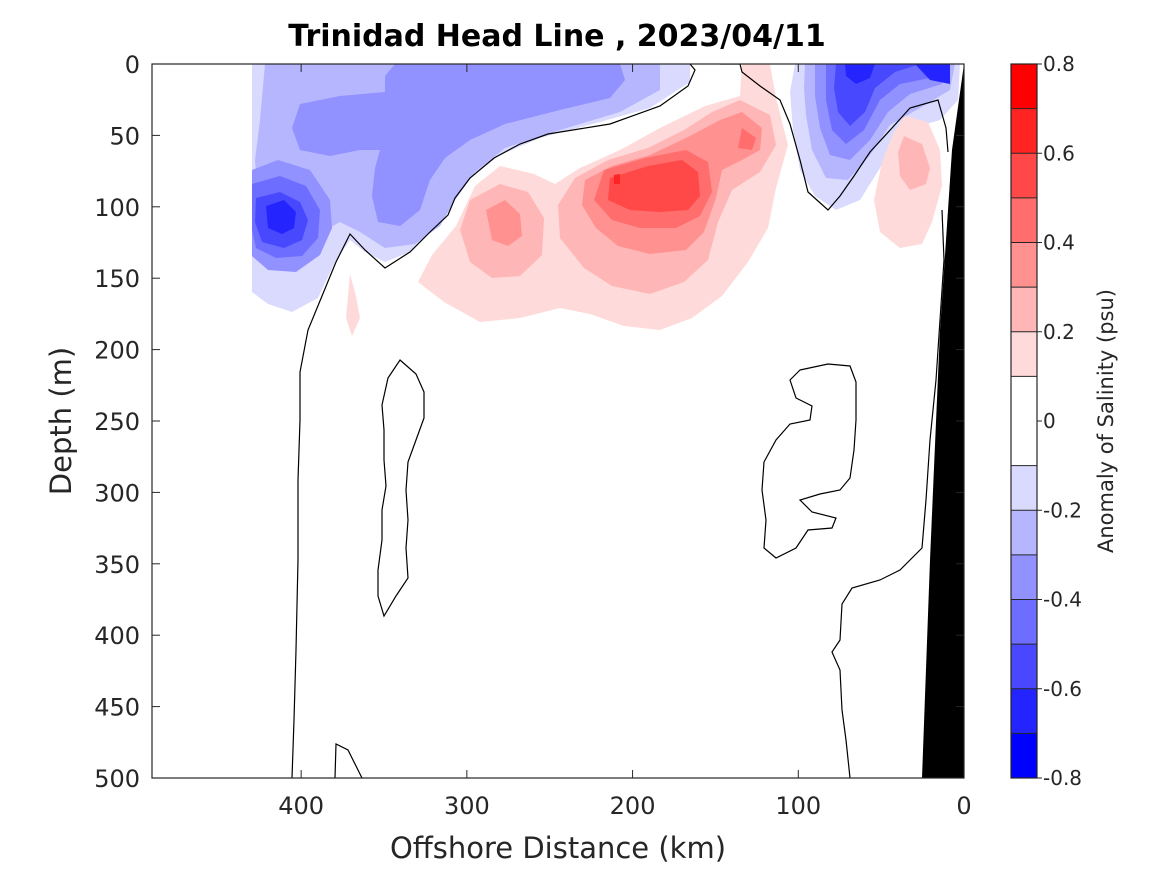  I want to click on colorbar-tick-label: 0.2, so click(1059, 332).